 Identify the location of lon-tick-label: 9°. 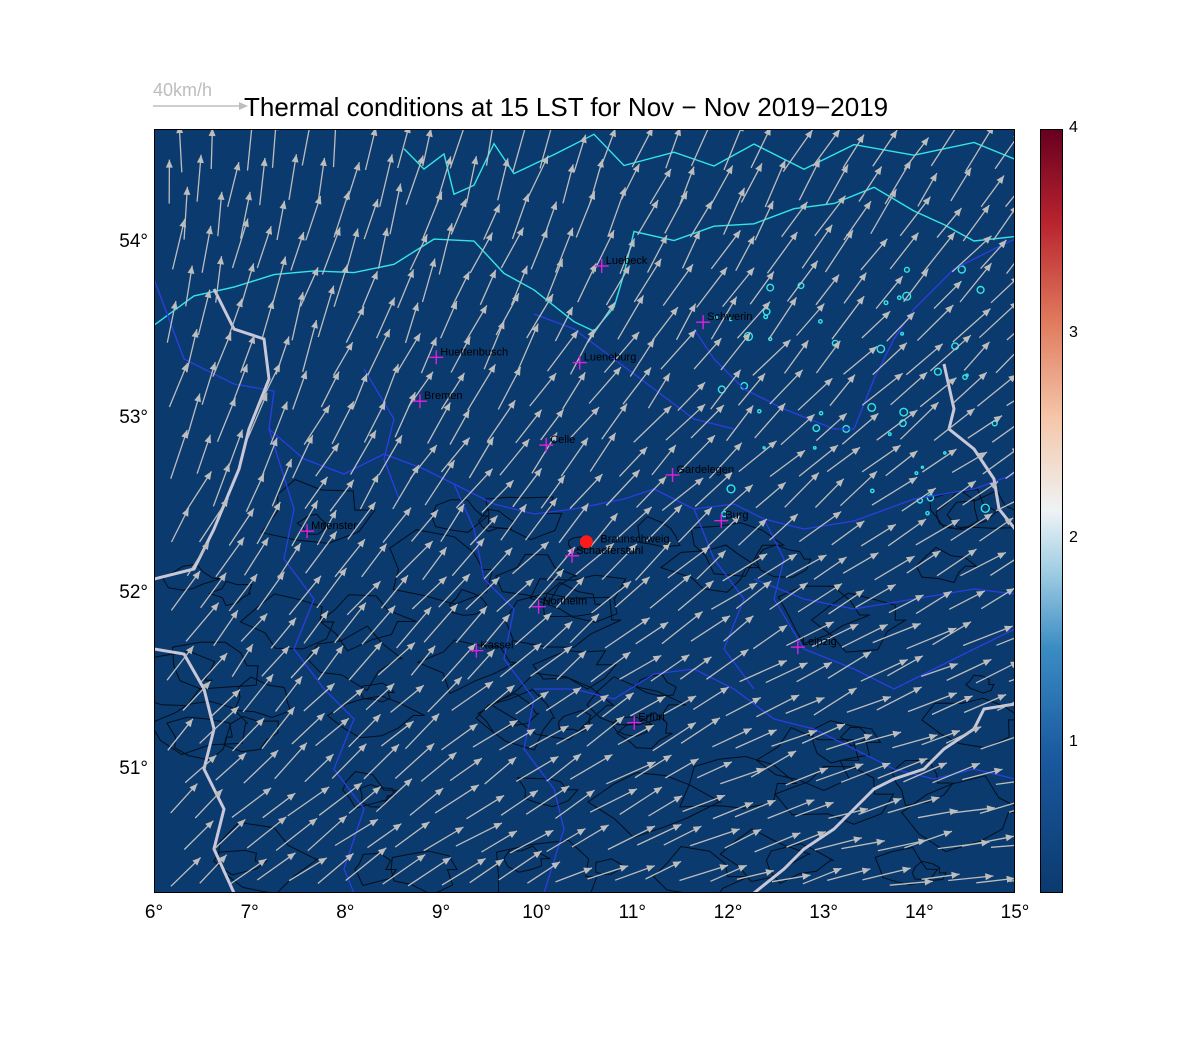
(441, 912).